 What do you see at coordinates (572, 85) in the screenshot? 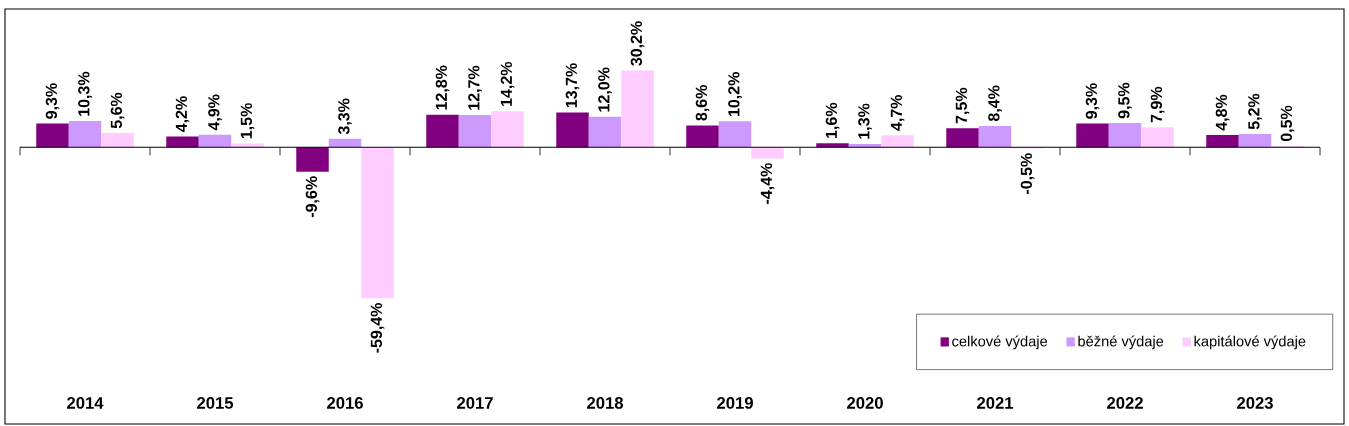
I see `data-label: 13,7%` at bounding box center [572, 85].